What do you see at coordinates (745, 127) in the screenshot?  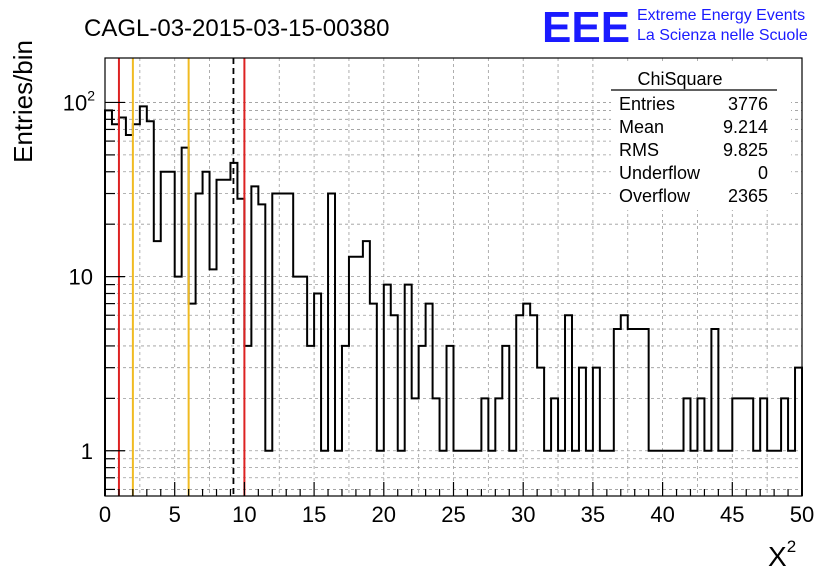 I see `stats-value: 9.214` at bounding box center [745, 127].